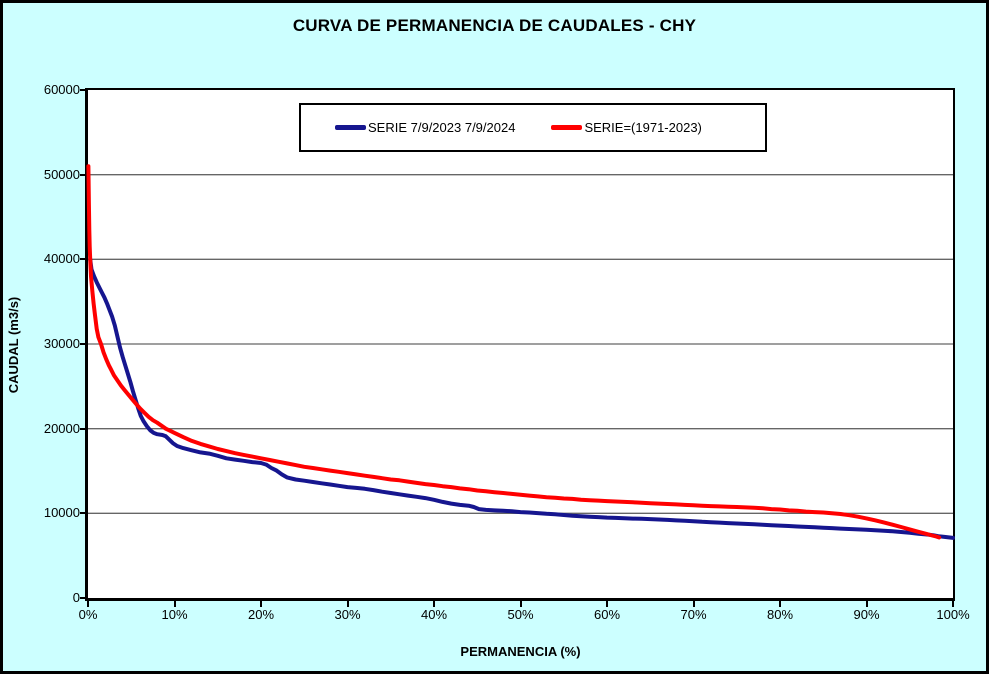 The height and width of the screenshot is (674, 989). Describe the element at coordinates (88, 614) in the screenshot. I see `x-tick-label-0%: 0%` at that location.